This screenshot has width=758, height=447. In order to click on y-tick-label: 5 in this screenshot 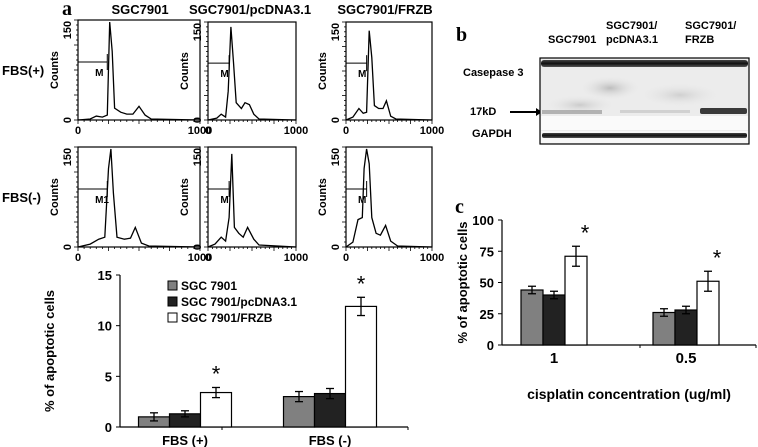, I will do `click(108, 376)`.